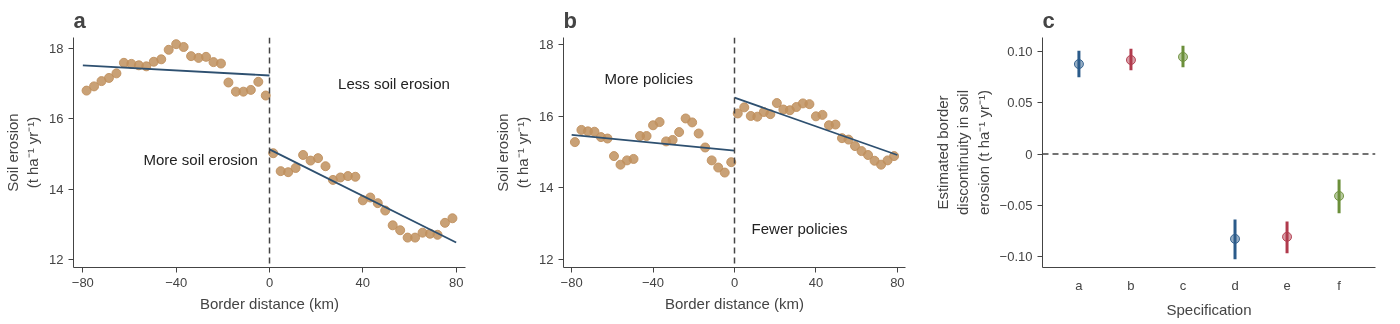 This screenshot has width=1400, height=324. What do you see at coordinates (799, 228) in the screenshot?
I see `annotation: Fewer policies` at bounding box center [799, 228].